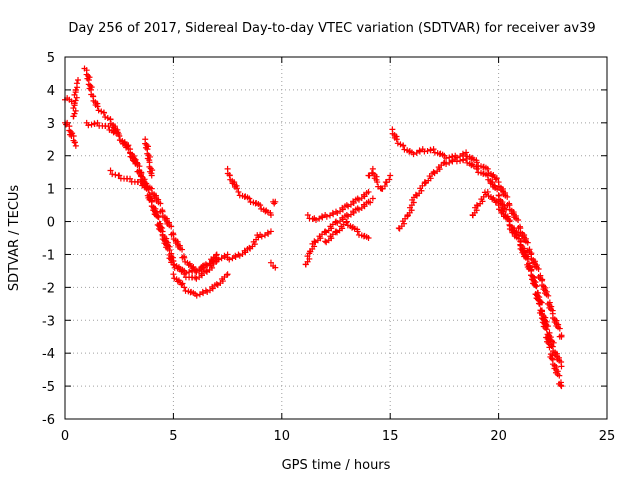 The image size is (640, 480). What do you see at coordinates (65, 436) in the screenshot?
I see `x-tick-label: 0` at bounding box center [65, 436].